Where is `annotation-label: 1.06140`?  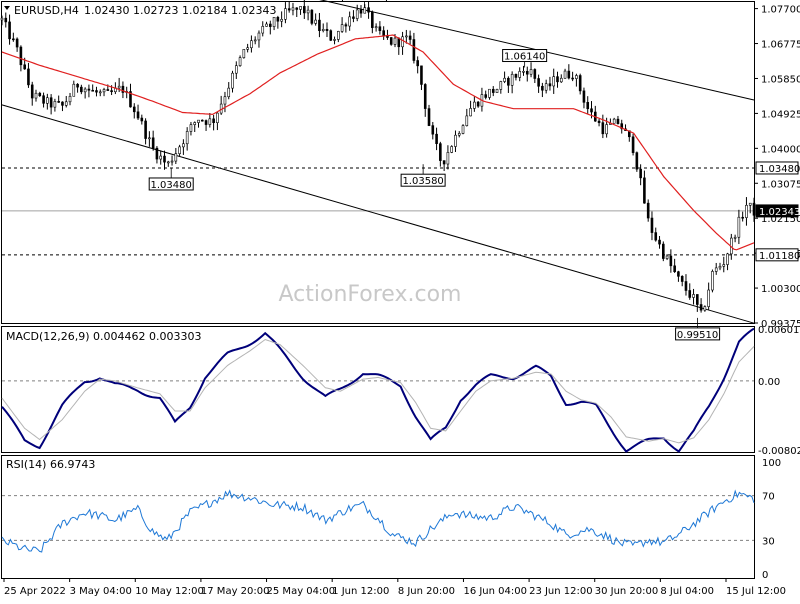
annotation-label: 1.06140 is located at coordinates (524, 57).